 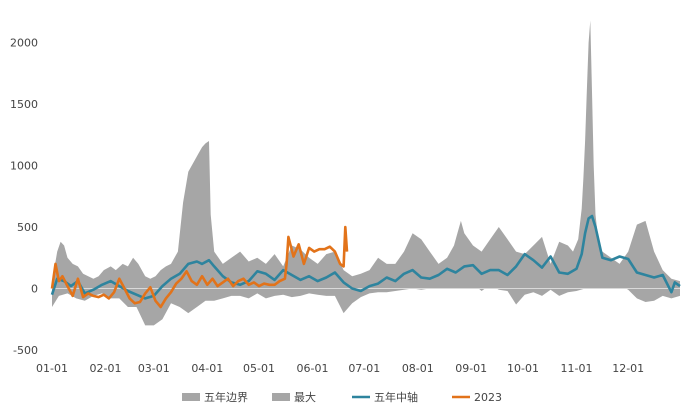 I want to click on legend-item-five-year-bound: 五年边界, so click(x=215, y=397).